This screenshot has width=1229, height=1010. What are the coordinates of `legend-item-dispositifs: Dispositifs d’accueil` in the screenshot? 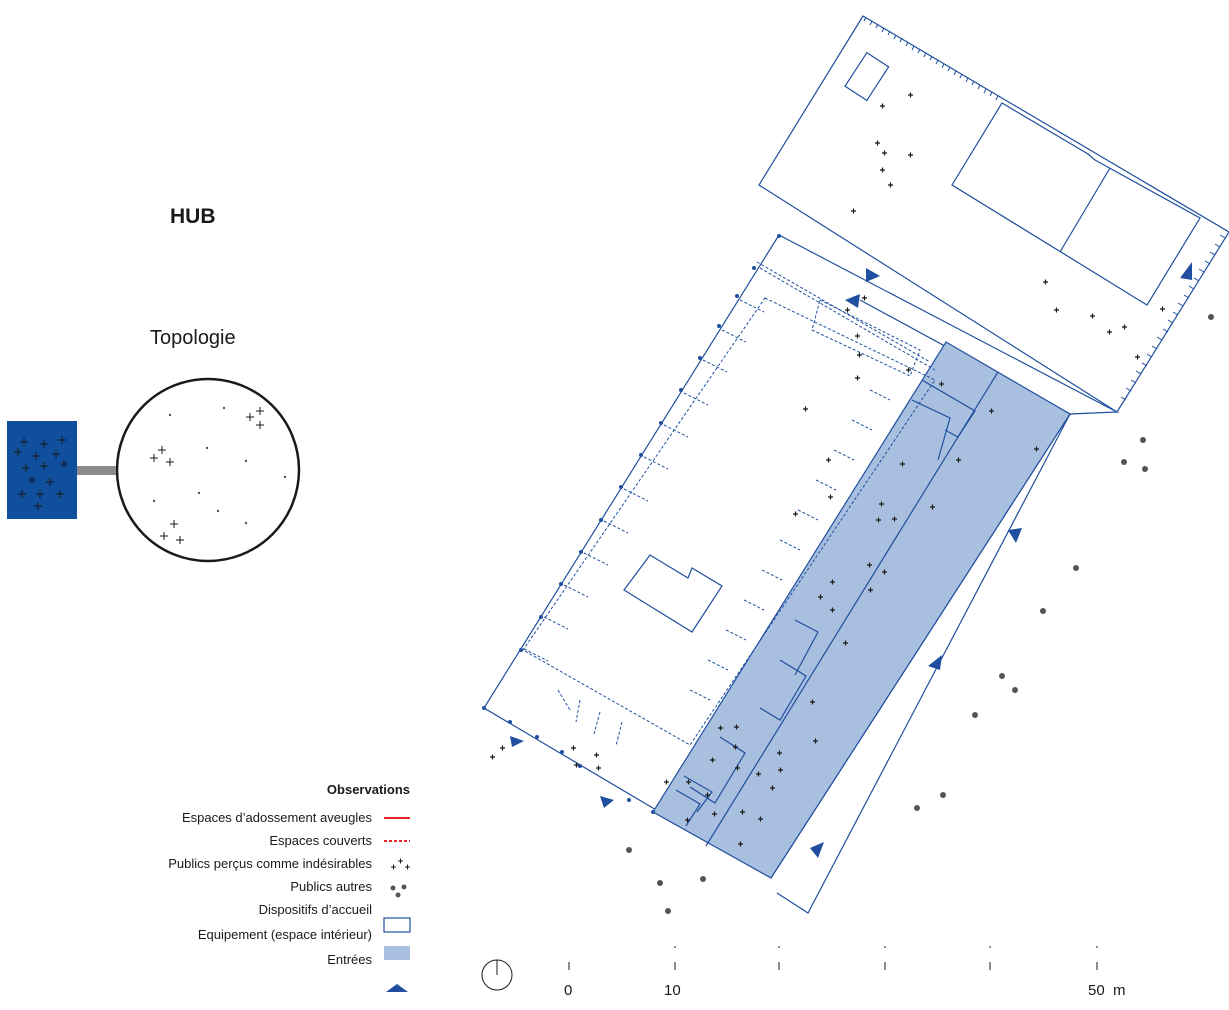 It's located at (315, 909).